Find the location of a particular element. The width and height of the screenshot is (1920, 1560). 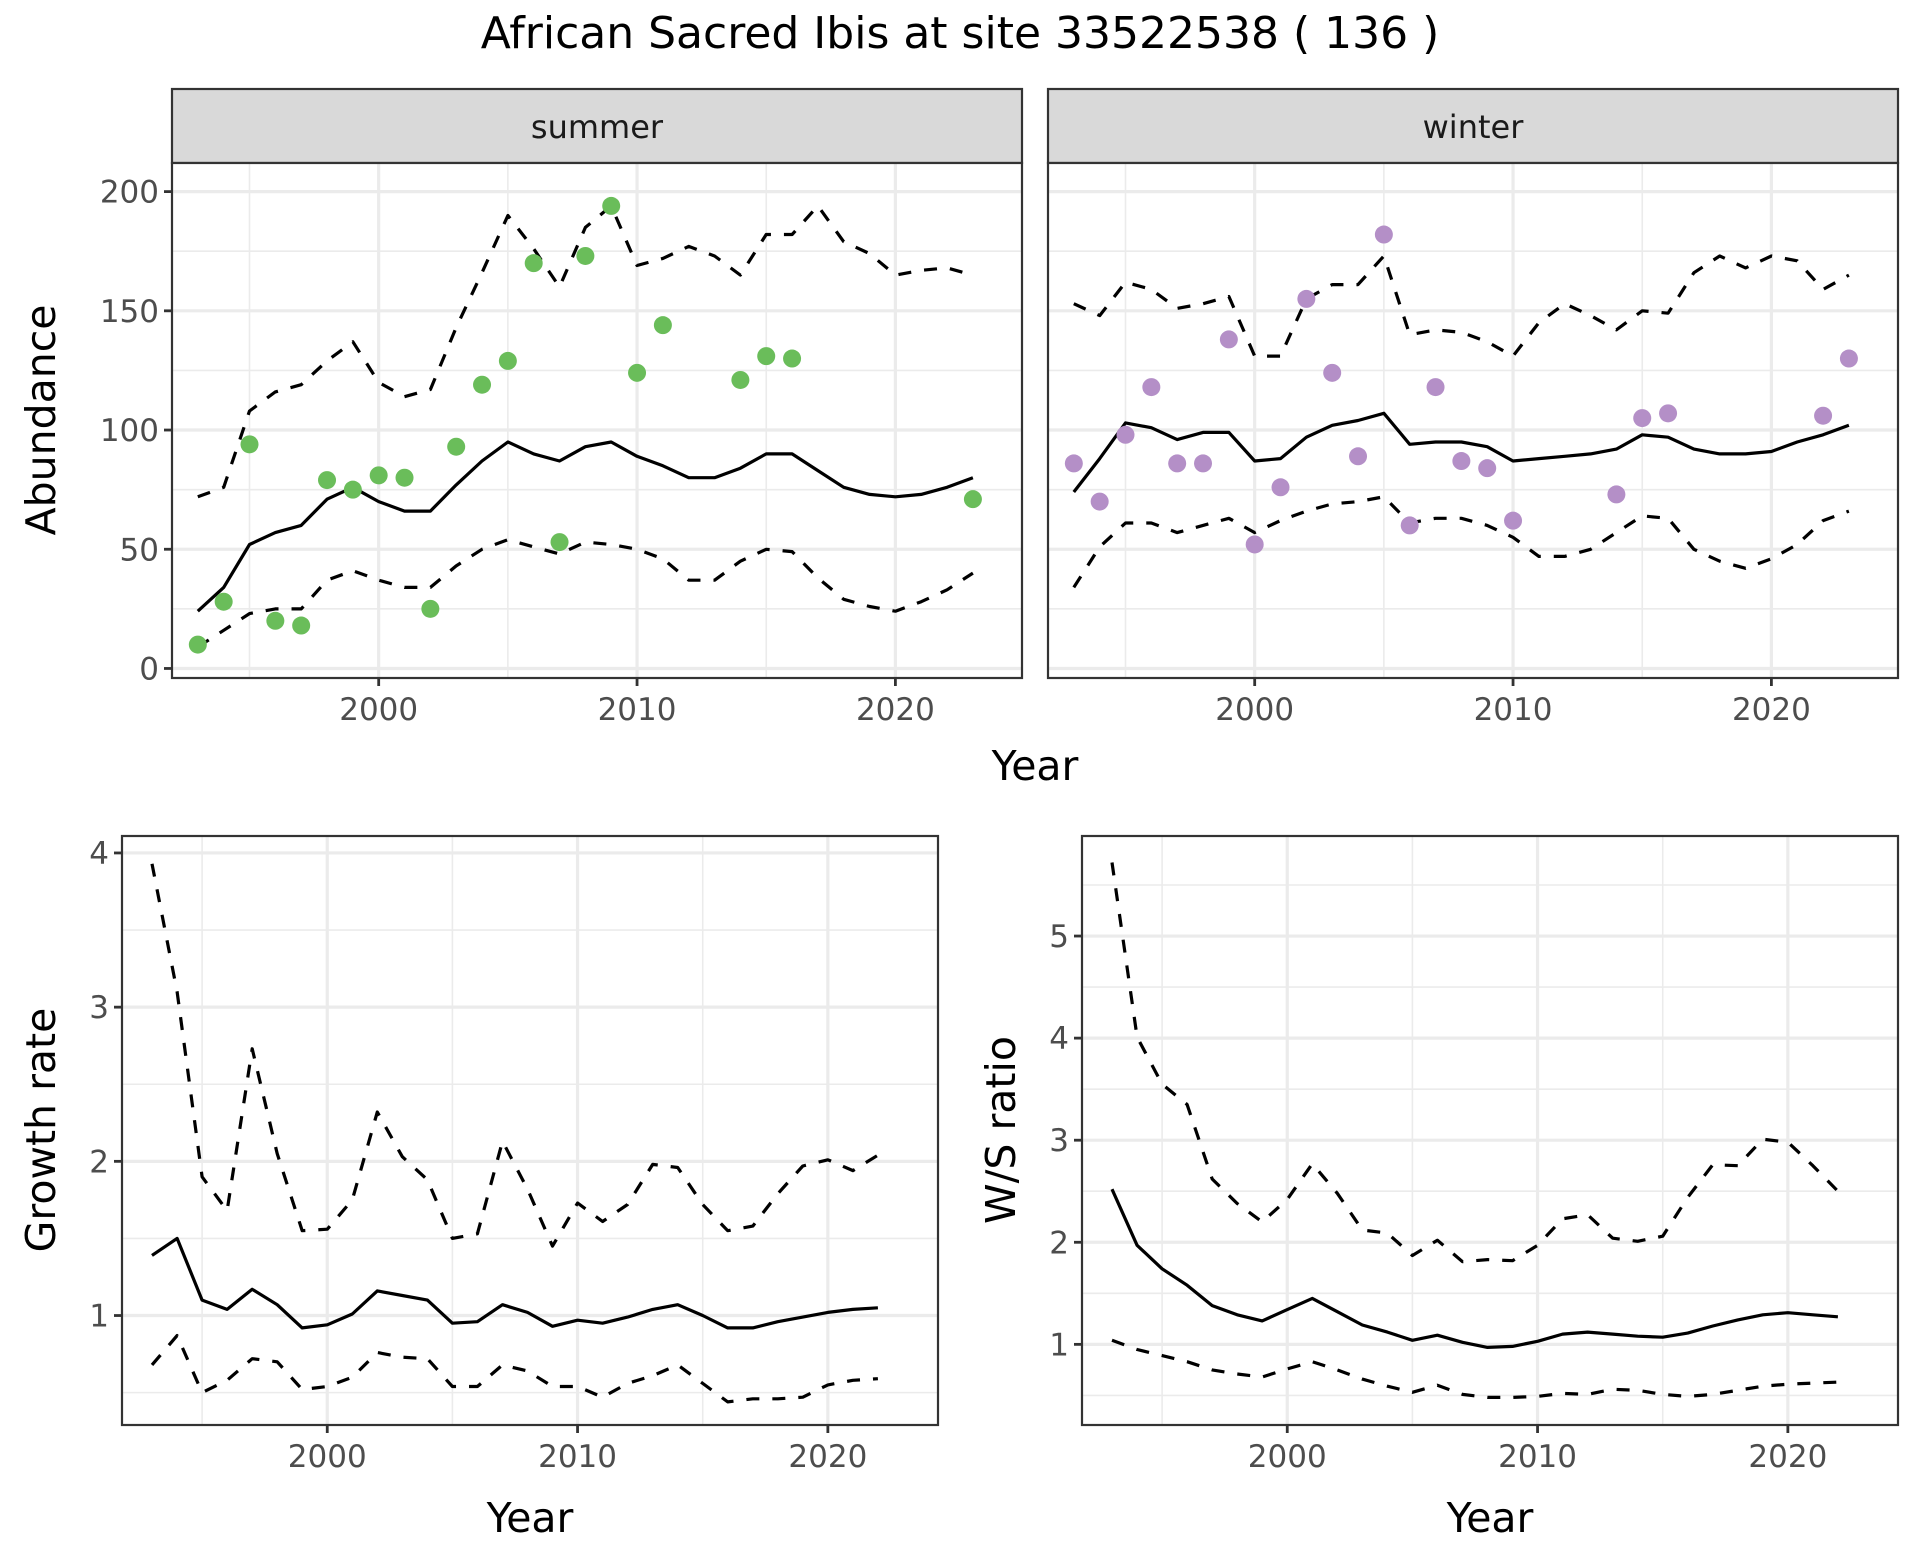

y-axis-title-growth: Growth rate is located at coordinates (41, 1130).